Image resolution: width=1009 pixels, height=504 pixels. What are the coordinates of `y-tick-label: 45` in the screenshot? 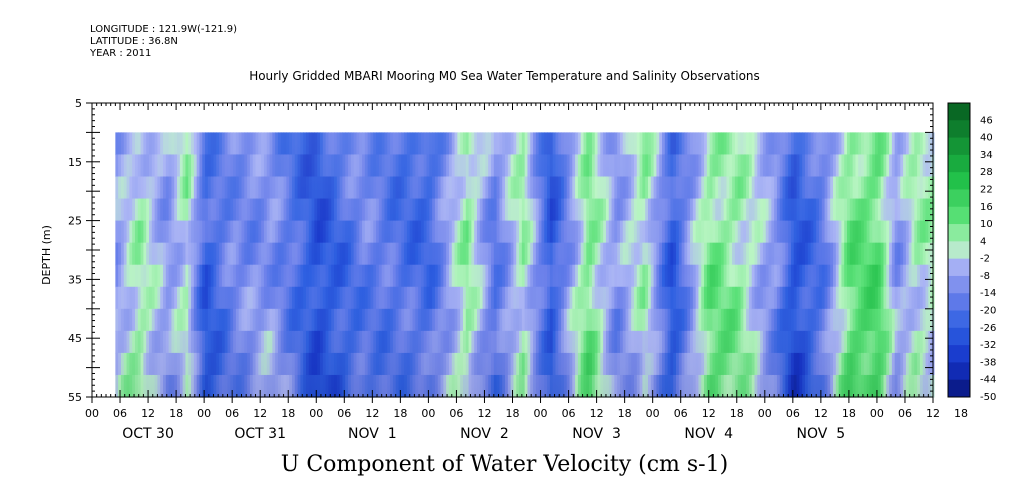 It's located at (75, 338).